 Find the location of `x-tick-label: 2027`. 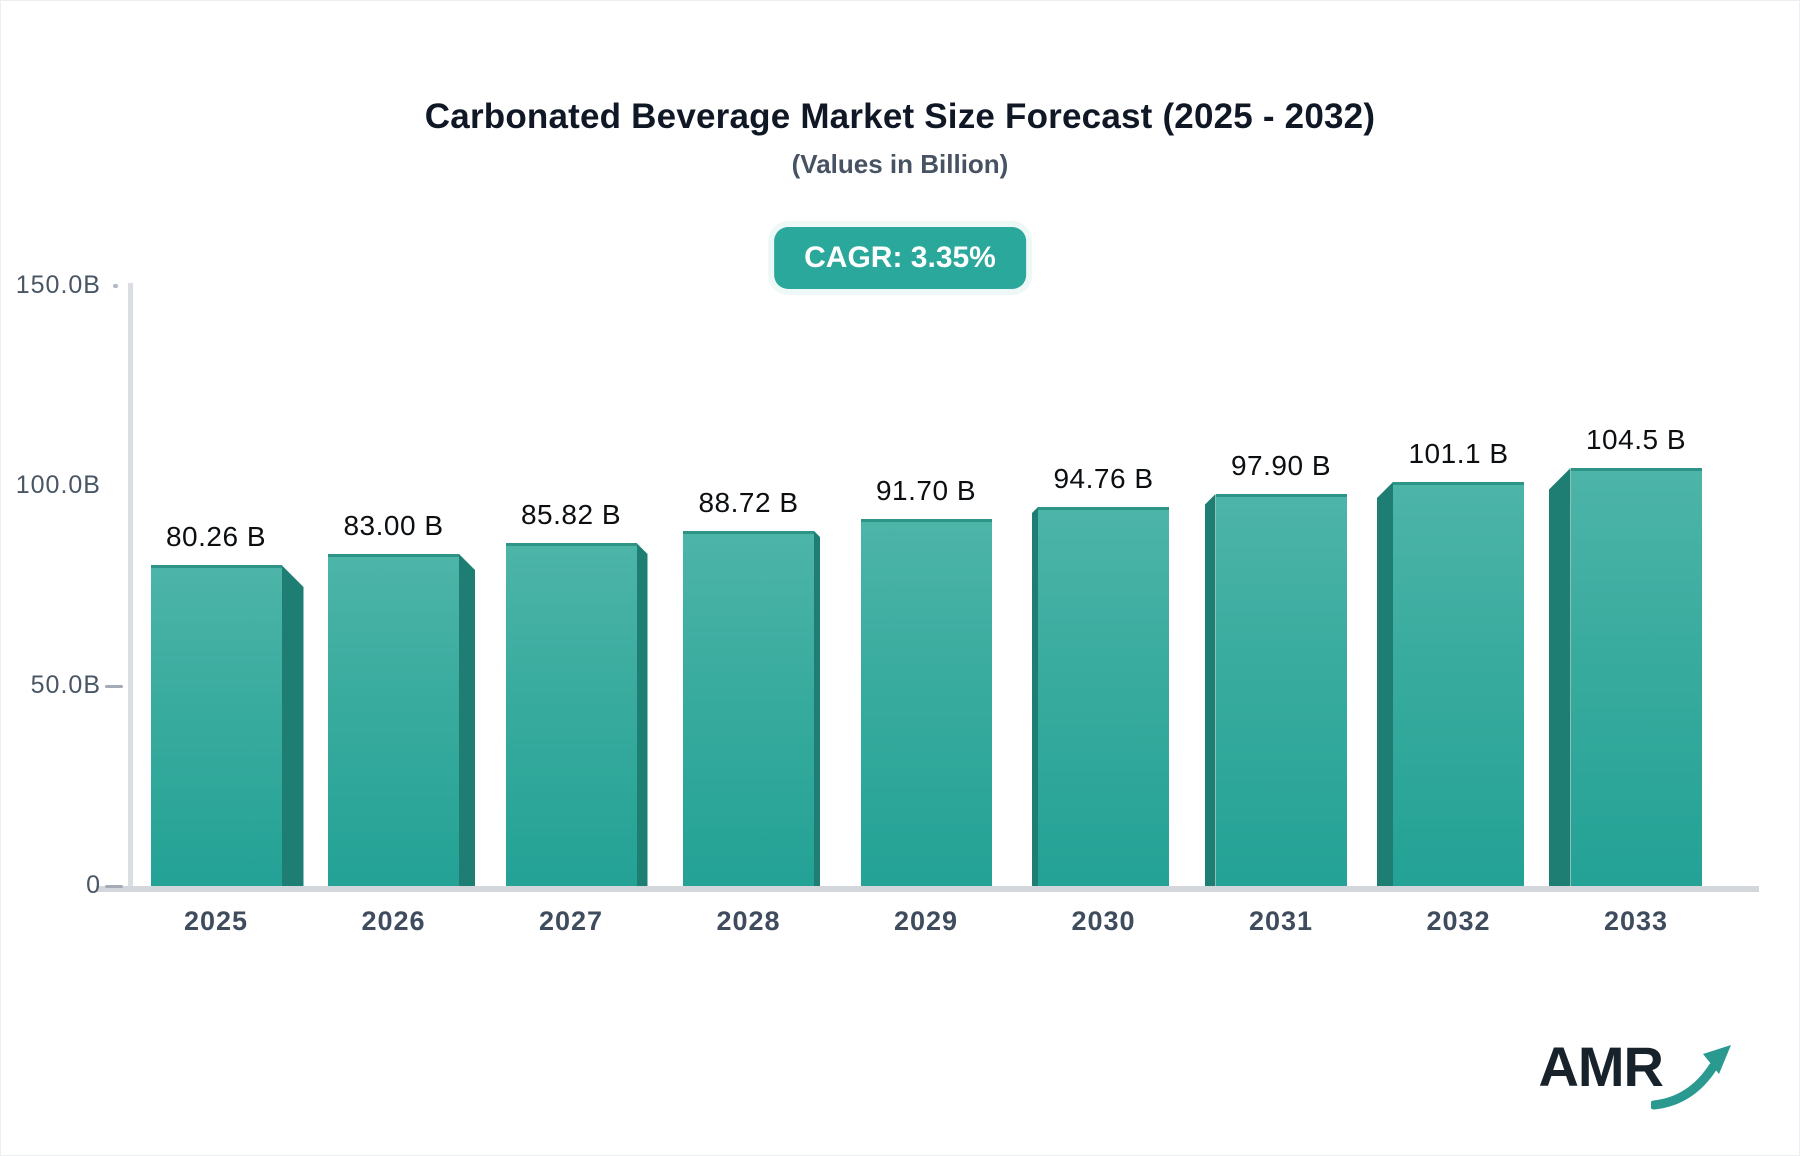

x-tick-label: 2027 is located at coordinates (571, 921).